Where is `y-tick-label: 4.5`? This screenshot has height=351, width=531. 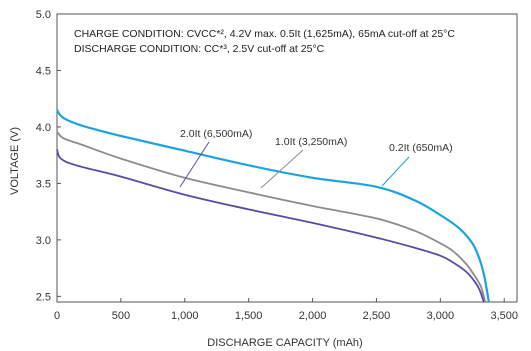
y-tick-label: 4.5 is located at coordinates (43, 71).